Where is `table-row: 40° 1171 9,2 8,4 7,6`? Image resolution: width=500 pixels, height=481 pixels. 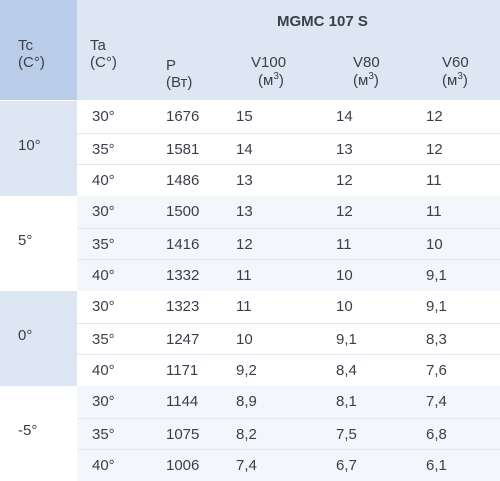
table-row: 40° 1171 9,2 8,4 7,6 is located at coordinates (288, 370).